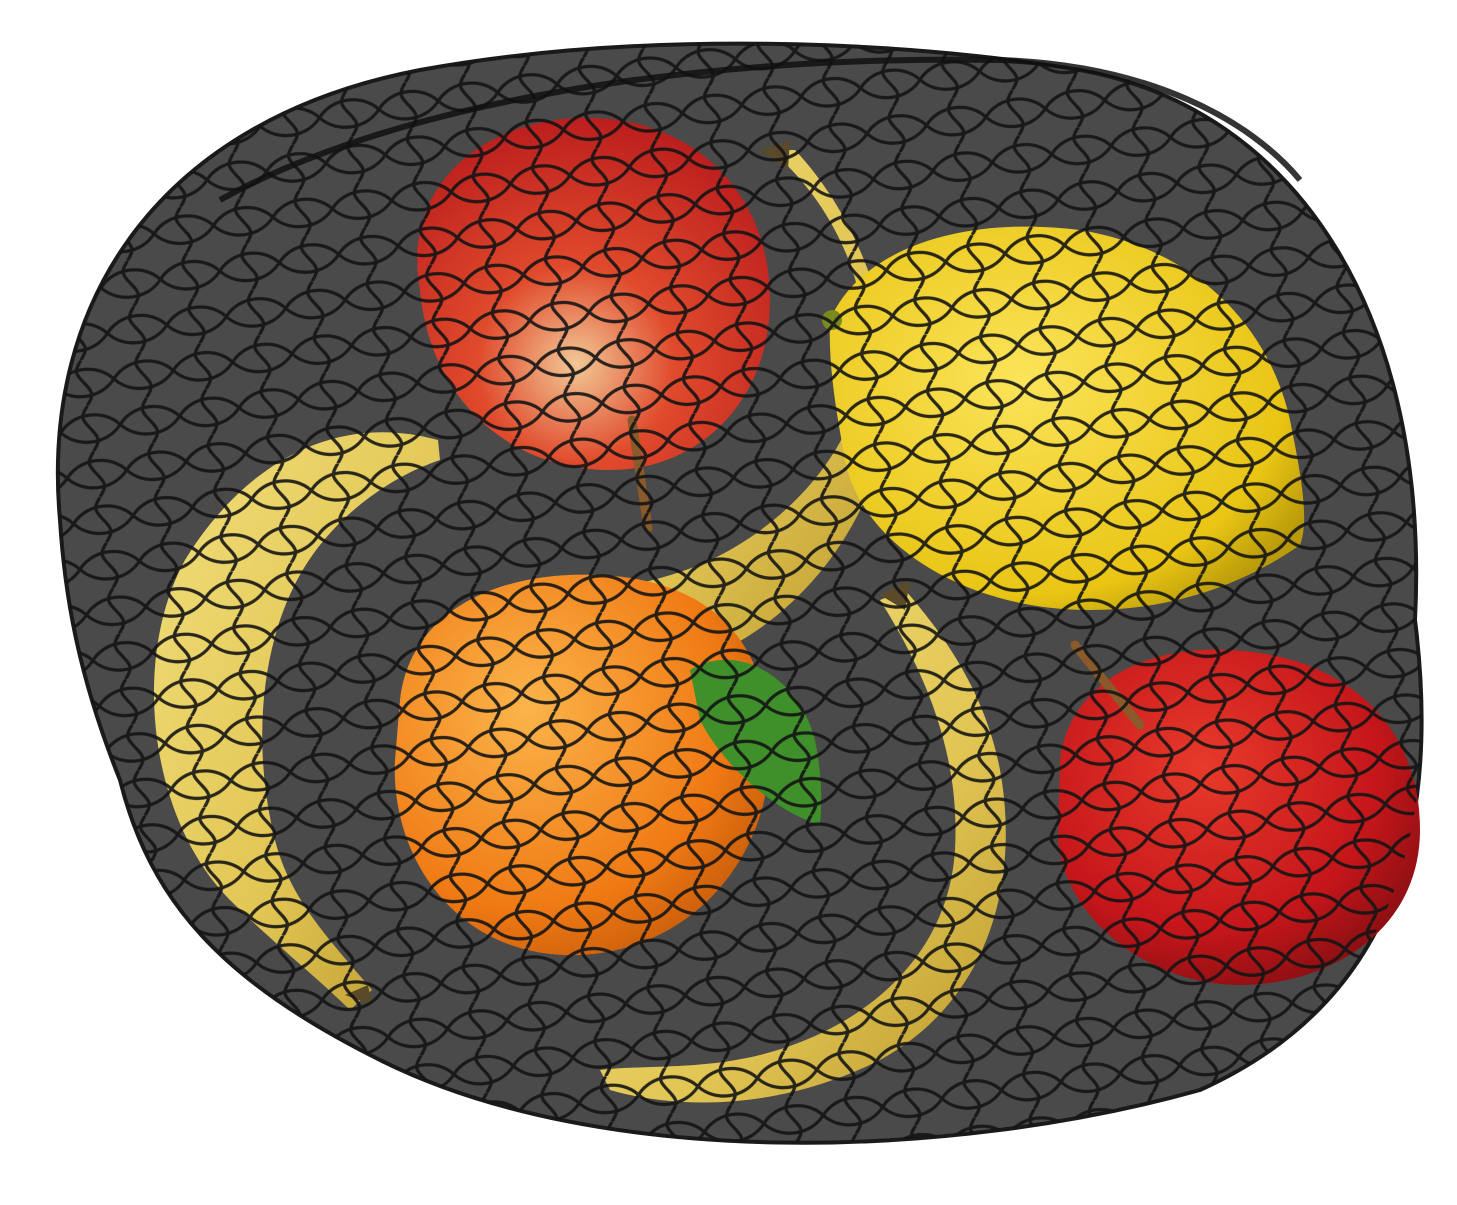  What do you see at coordinates (760, 129) in the screenshot?
I see `bag-rim` at bounding box center [760, 129].